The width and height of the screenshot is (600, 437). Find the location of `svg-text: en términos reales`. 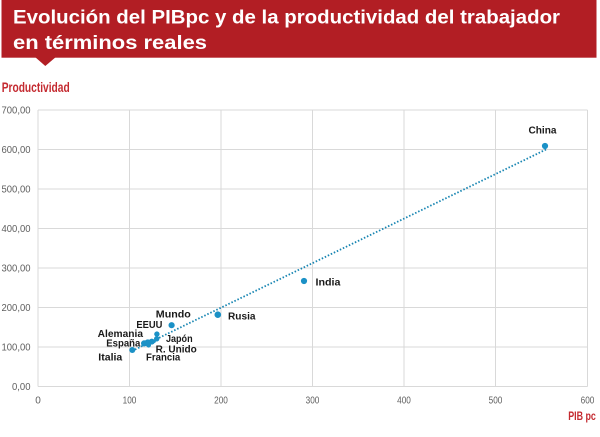

svg-text: en términos reales is located at coordinates (110, 43).